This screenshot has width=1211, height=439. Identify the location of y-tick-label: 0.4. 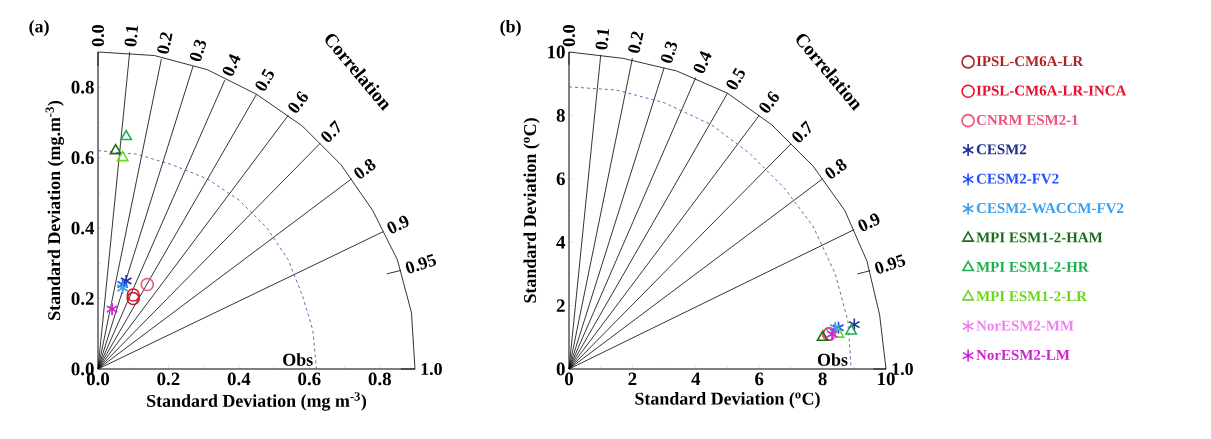
(83, 228).